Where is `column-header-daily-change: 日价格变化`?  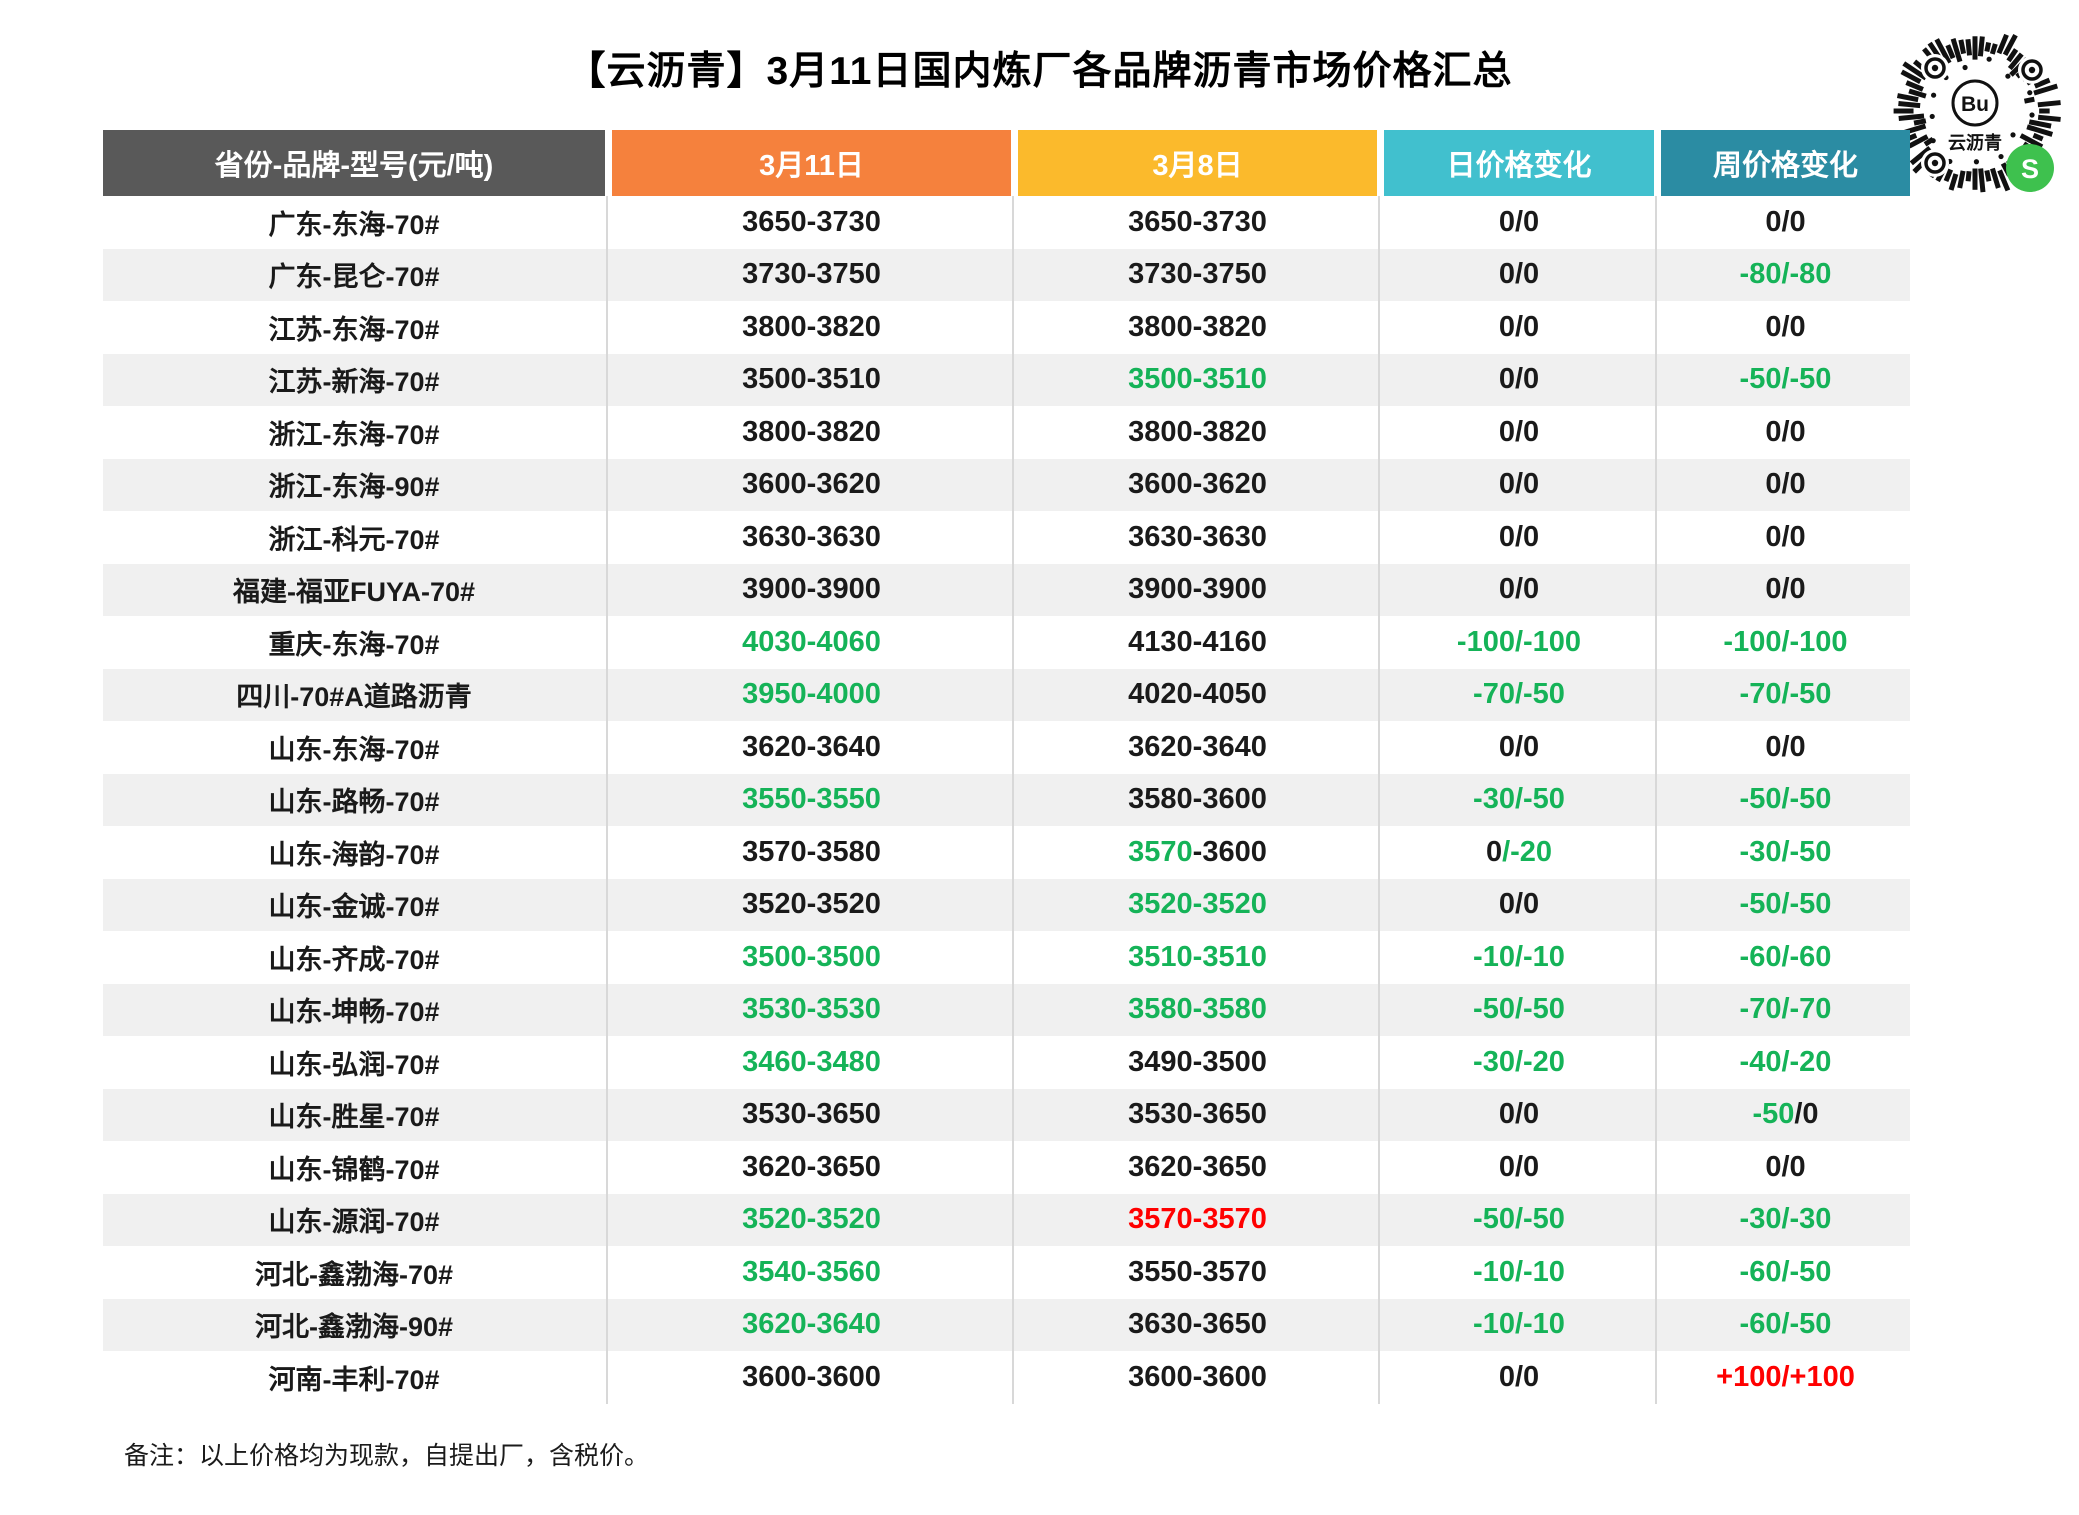 column-header-daily-change: 日价格变化 is located at coordinates (1519, 163).